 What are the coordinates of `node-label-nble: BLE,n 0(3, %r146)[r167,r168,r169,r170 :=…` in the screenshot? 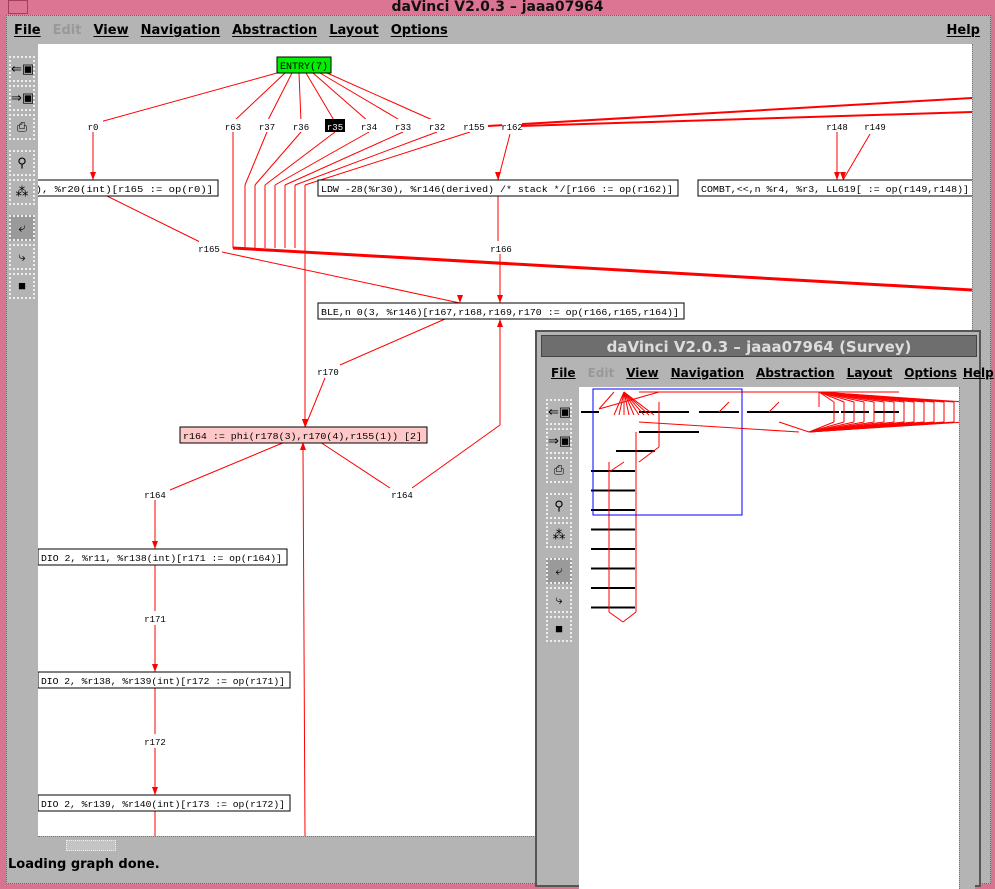 It's located at (500, 312).